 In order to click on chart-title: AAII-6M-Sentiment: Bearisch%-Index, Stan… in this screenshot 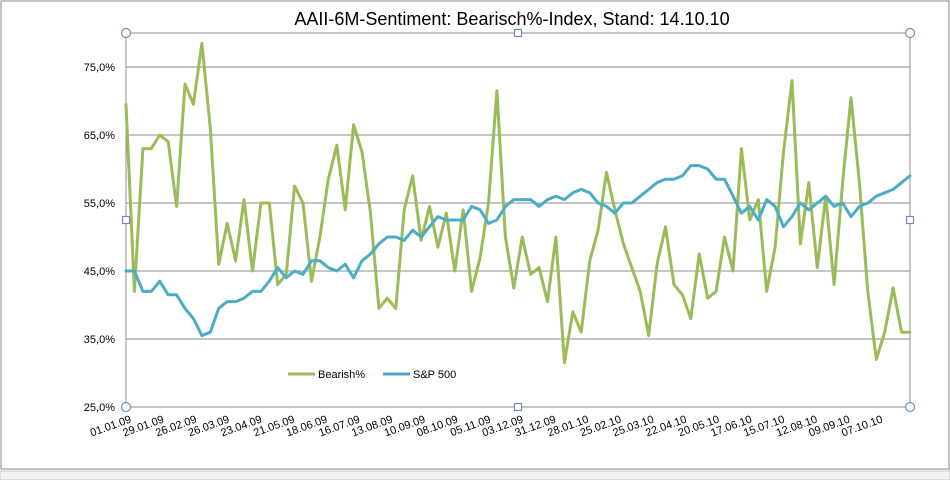, I will do `click(511, 19)`.